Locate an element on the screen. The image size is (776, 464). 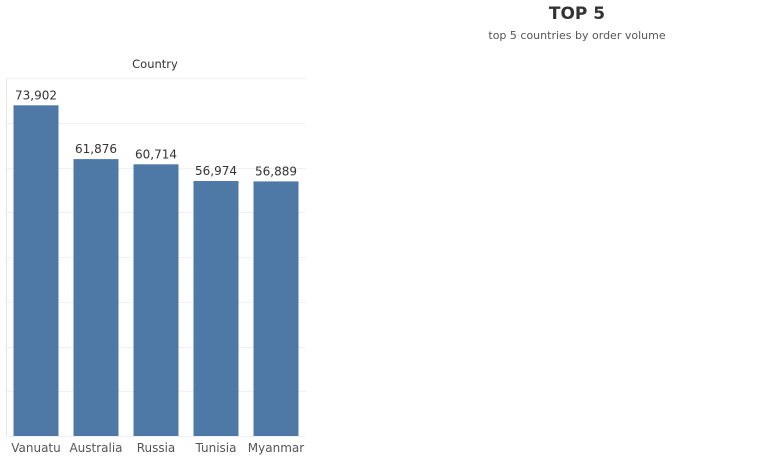
value-label-tunisia: 56,974 is located at coordinates (216, 171).